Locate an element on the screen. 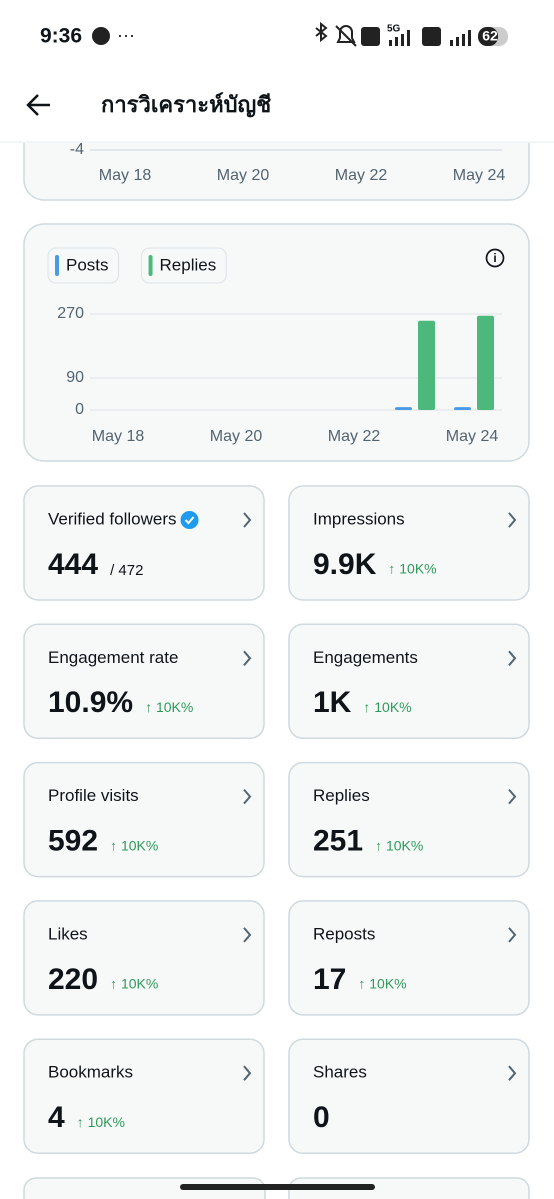  header-title: การวิเคราะห์บัญชี is located at coordinates (186, 105).